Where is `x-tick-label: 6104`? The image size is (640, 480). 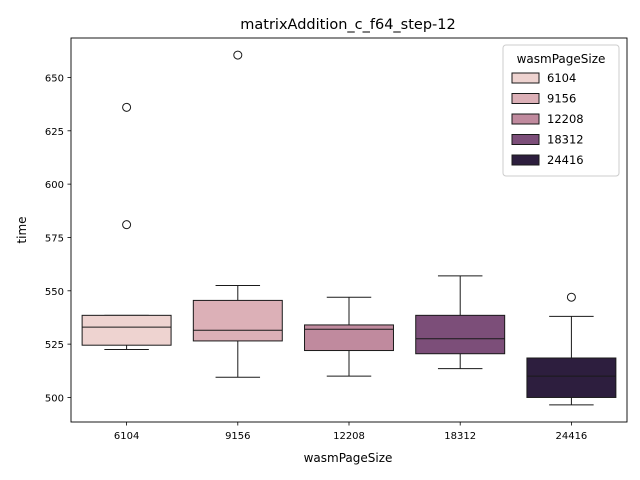 x-tick-label: 6104 is located at coordinates (126, 436).